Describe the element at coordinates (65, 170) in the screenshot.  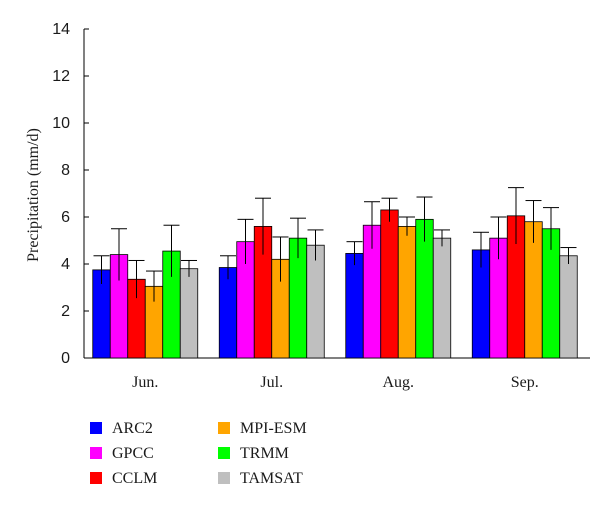
I see `y-tick-label: 8` at that location.